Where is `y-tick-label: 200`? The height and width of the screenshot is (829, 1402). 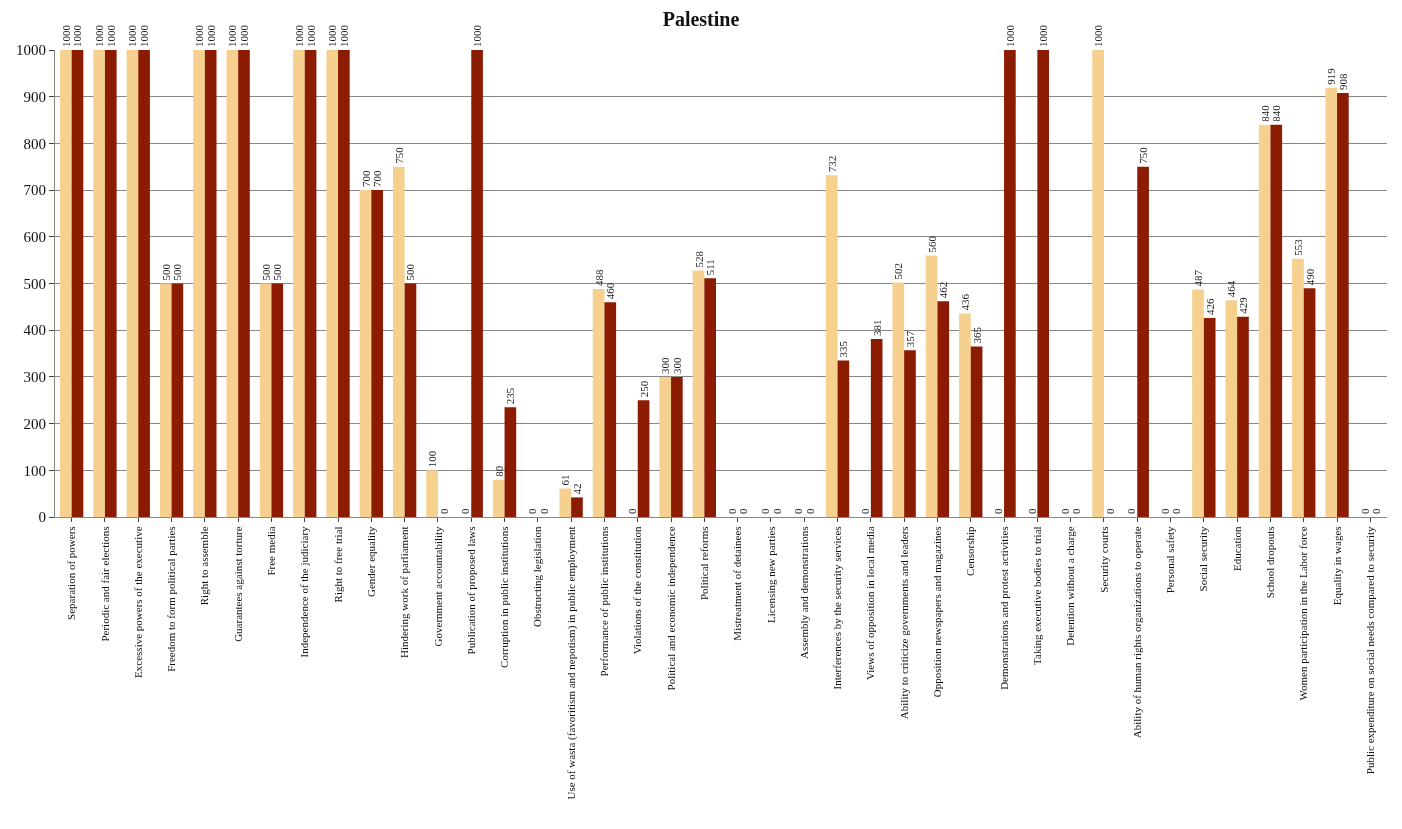
y-tick-label: 200 is located at coordinates (34, 423).